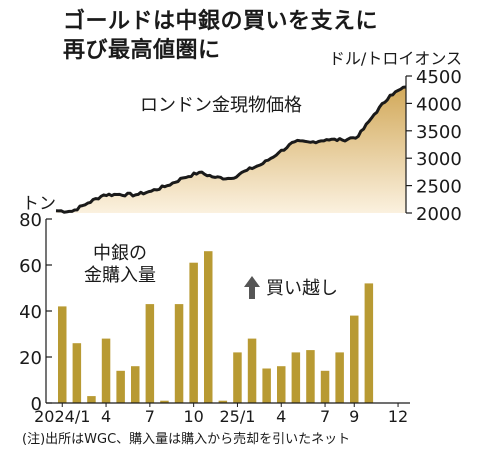  Describe the element at coordinates (193, 416) in the screenshot. I see `purchase-x-tick-label: 10` at that location.